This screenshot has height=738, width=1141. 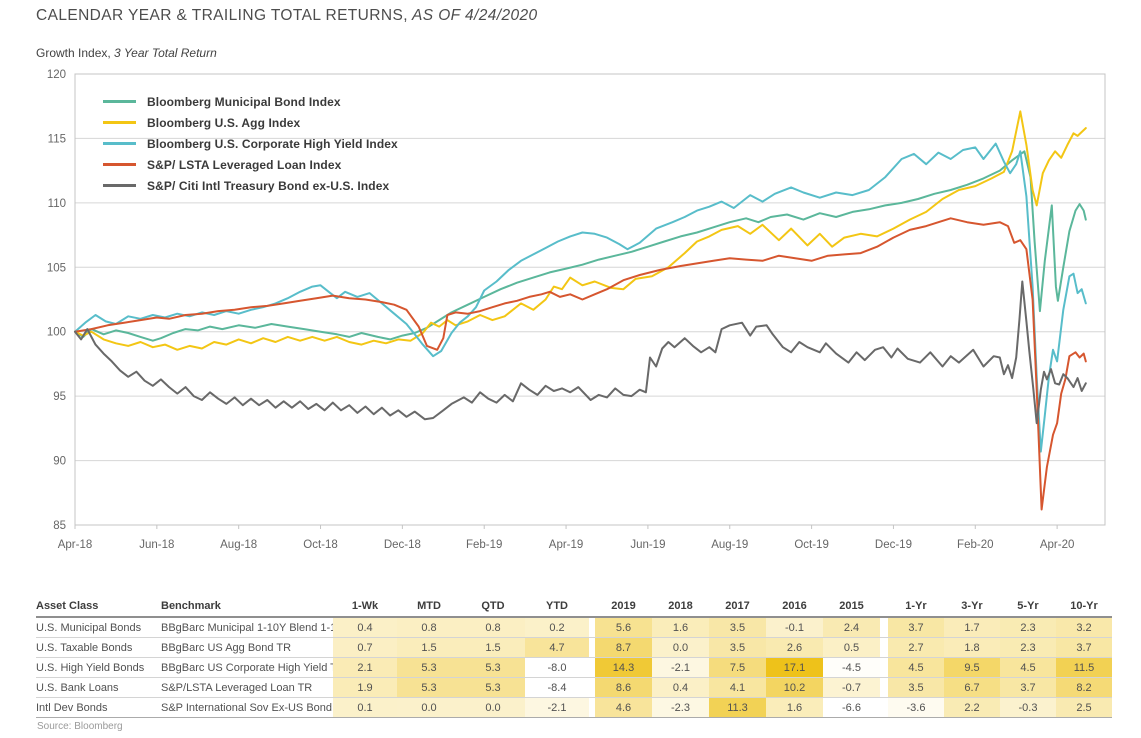 I want to click on header-2018: 2018, so click(x=680, y=606).